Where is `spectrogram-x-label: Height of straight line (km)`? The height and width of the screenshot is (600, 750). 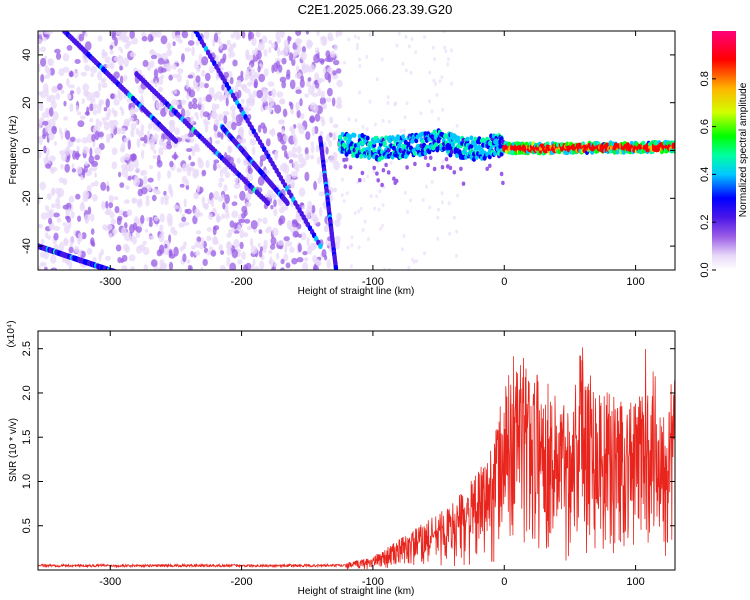 spectrogram-x-label: Height of straight line (km) is located at coordinates (356, 291).